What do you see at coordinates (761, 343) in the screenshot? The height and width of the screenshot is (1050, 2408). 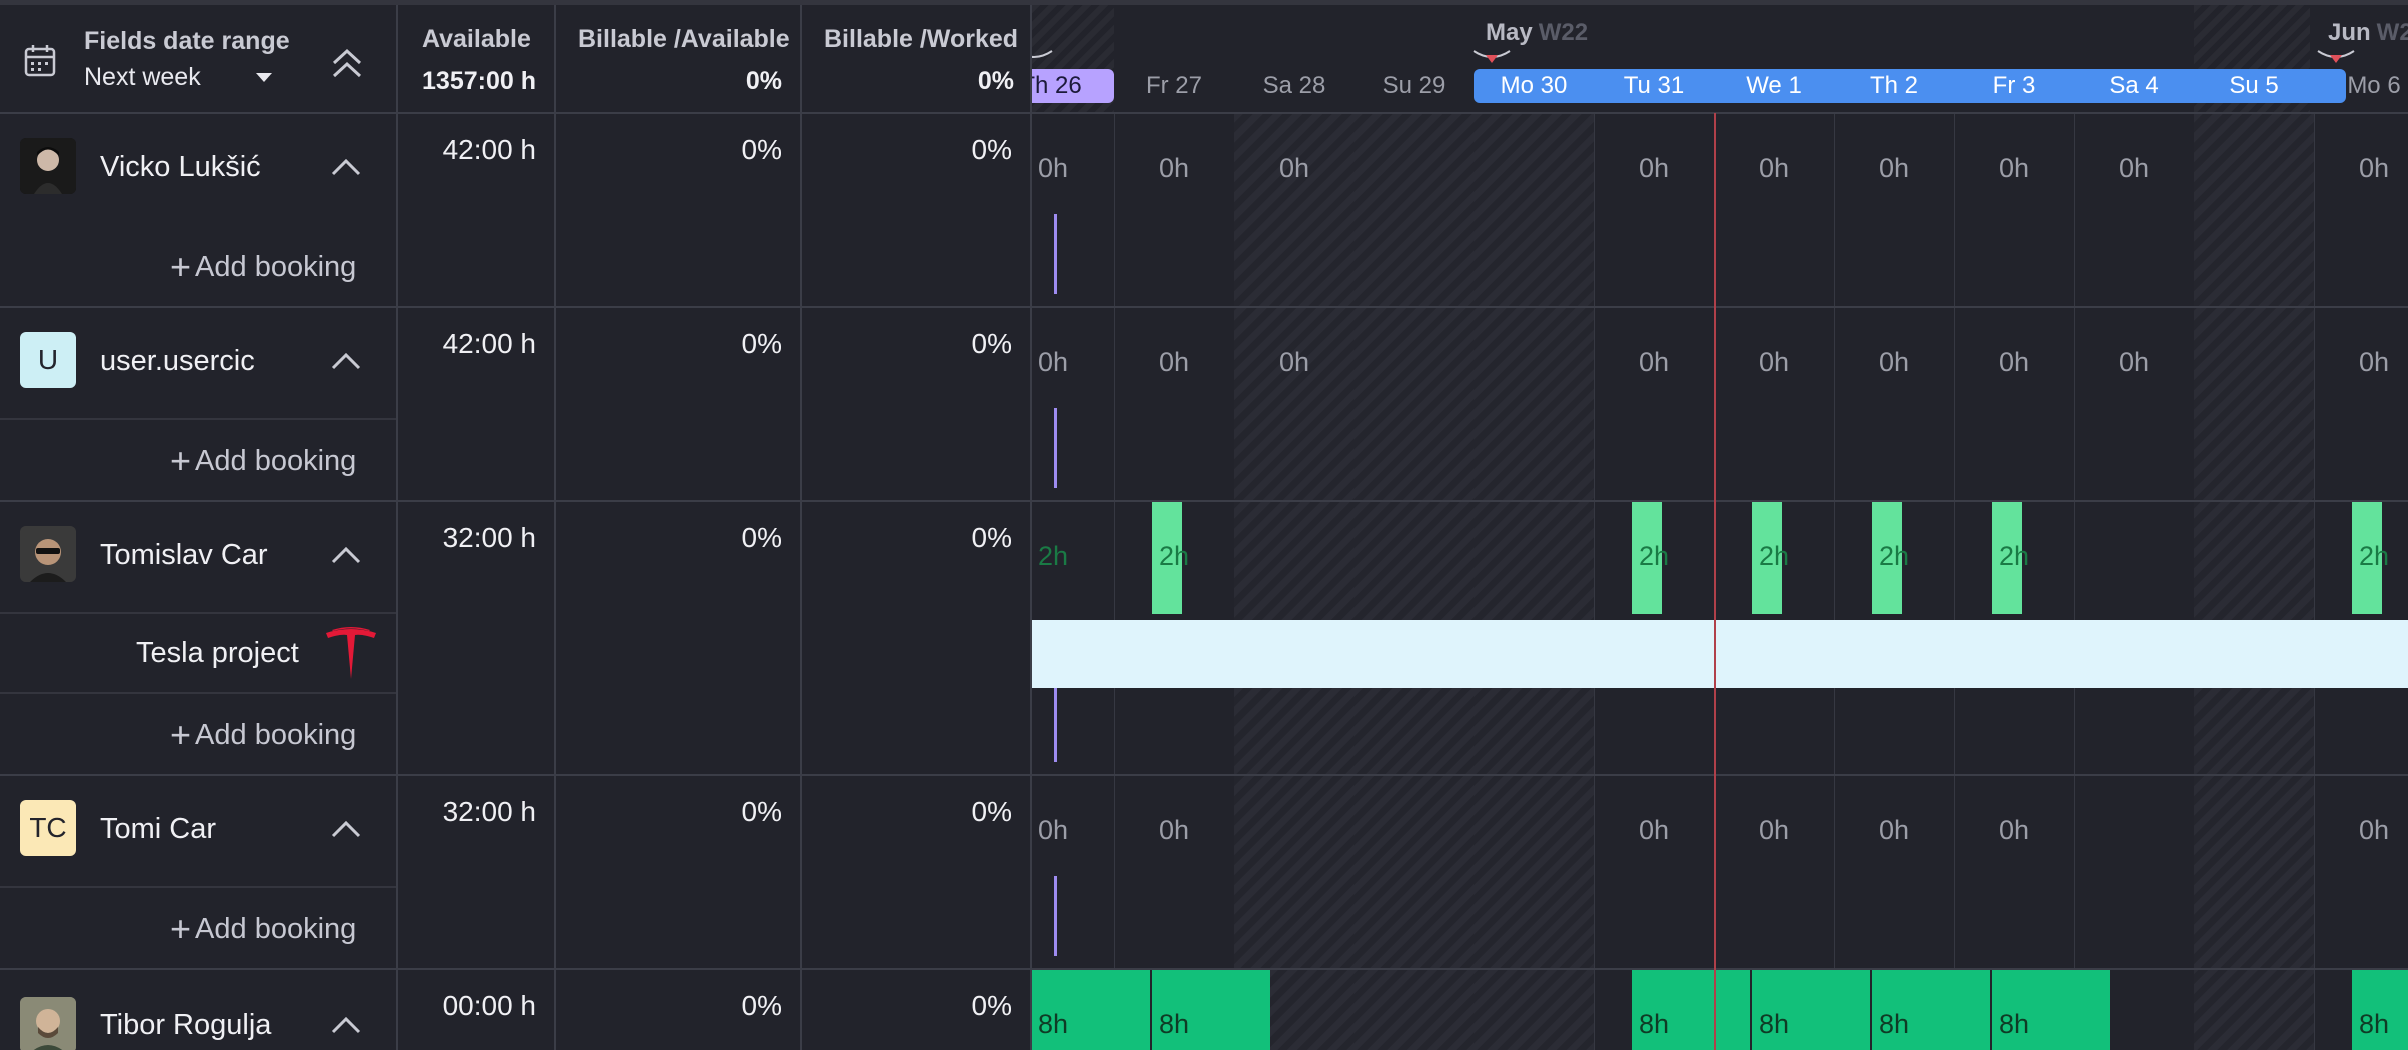 I see `billable-available: 0%` at bounding box center [761, 343].